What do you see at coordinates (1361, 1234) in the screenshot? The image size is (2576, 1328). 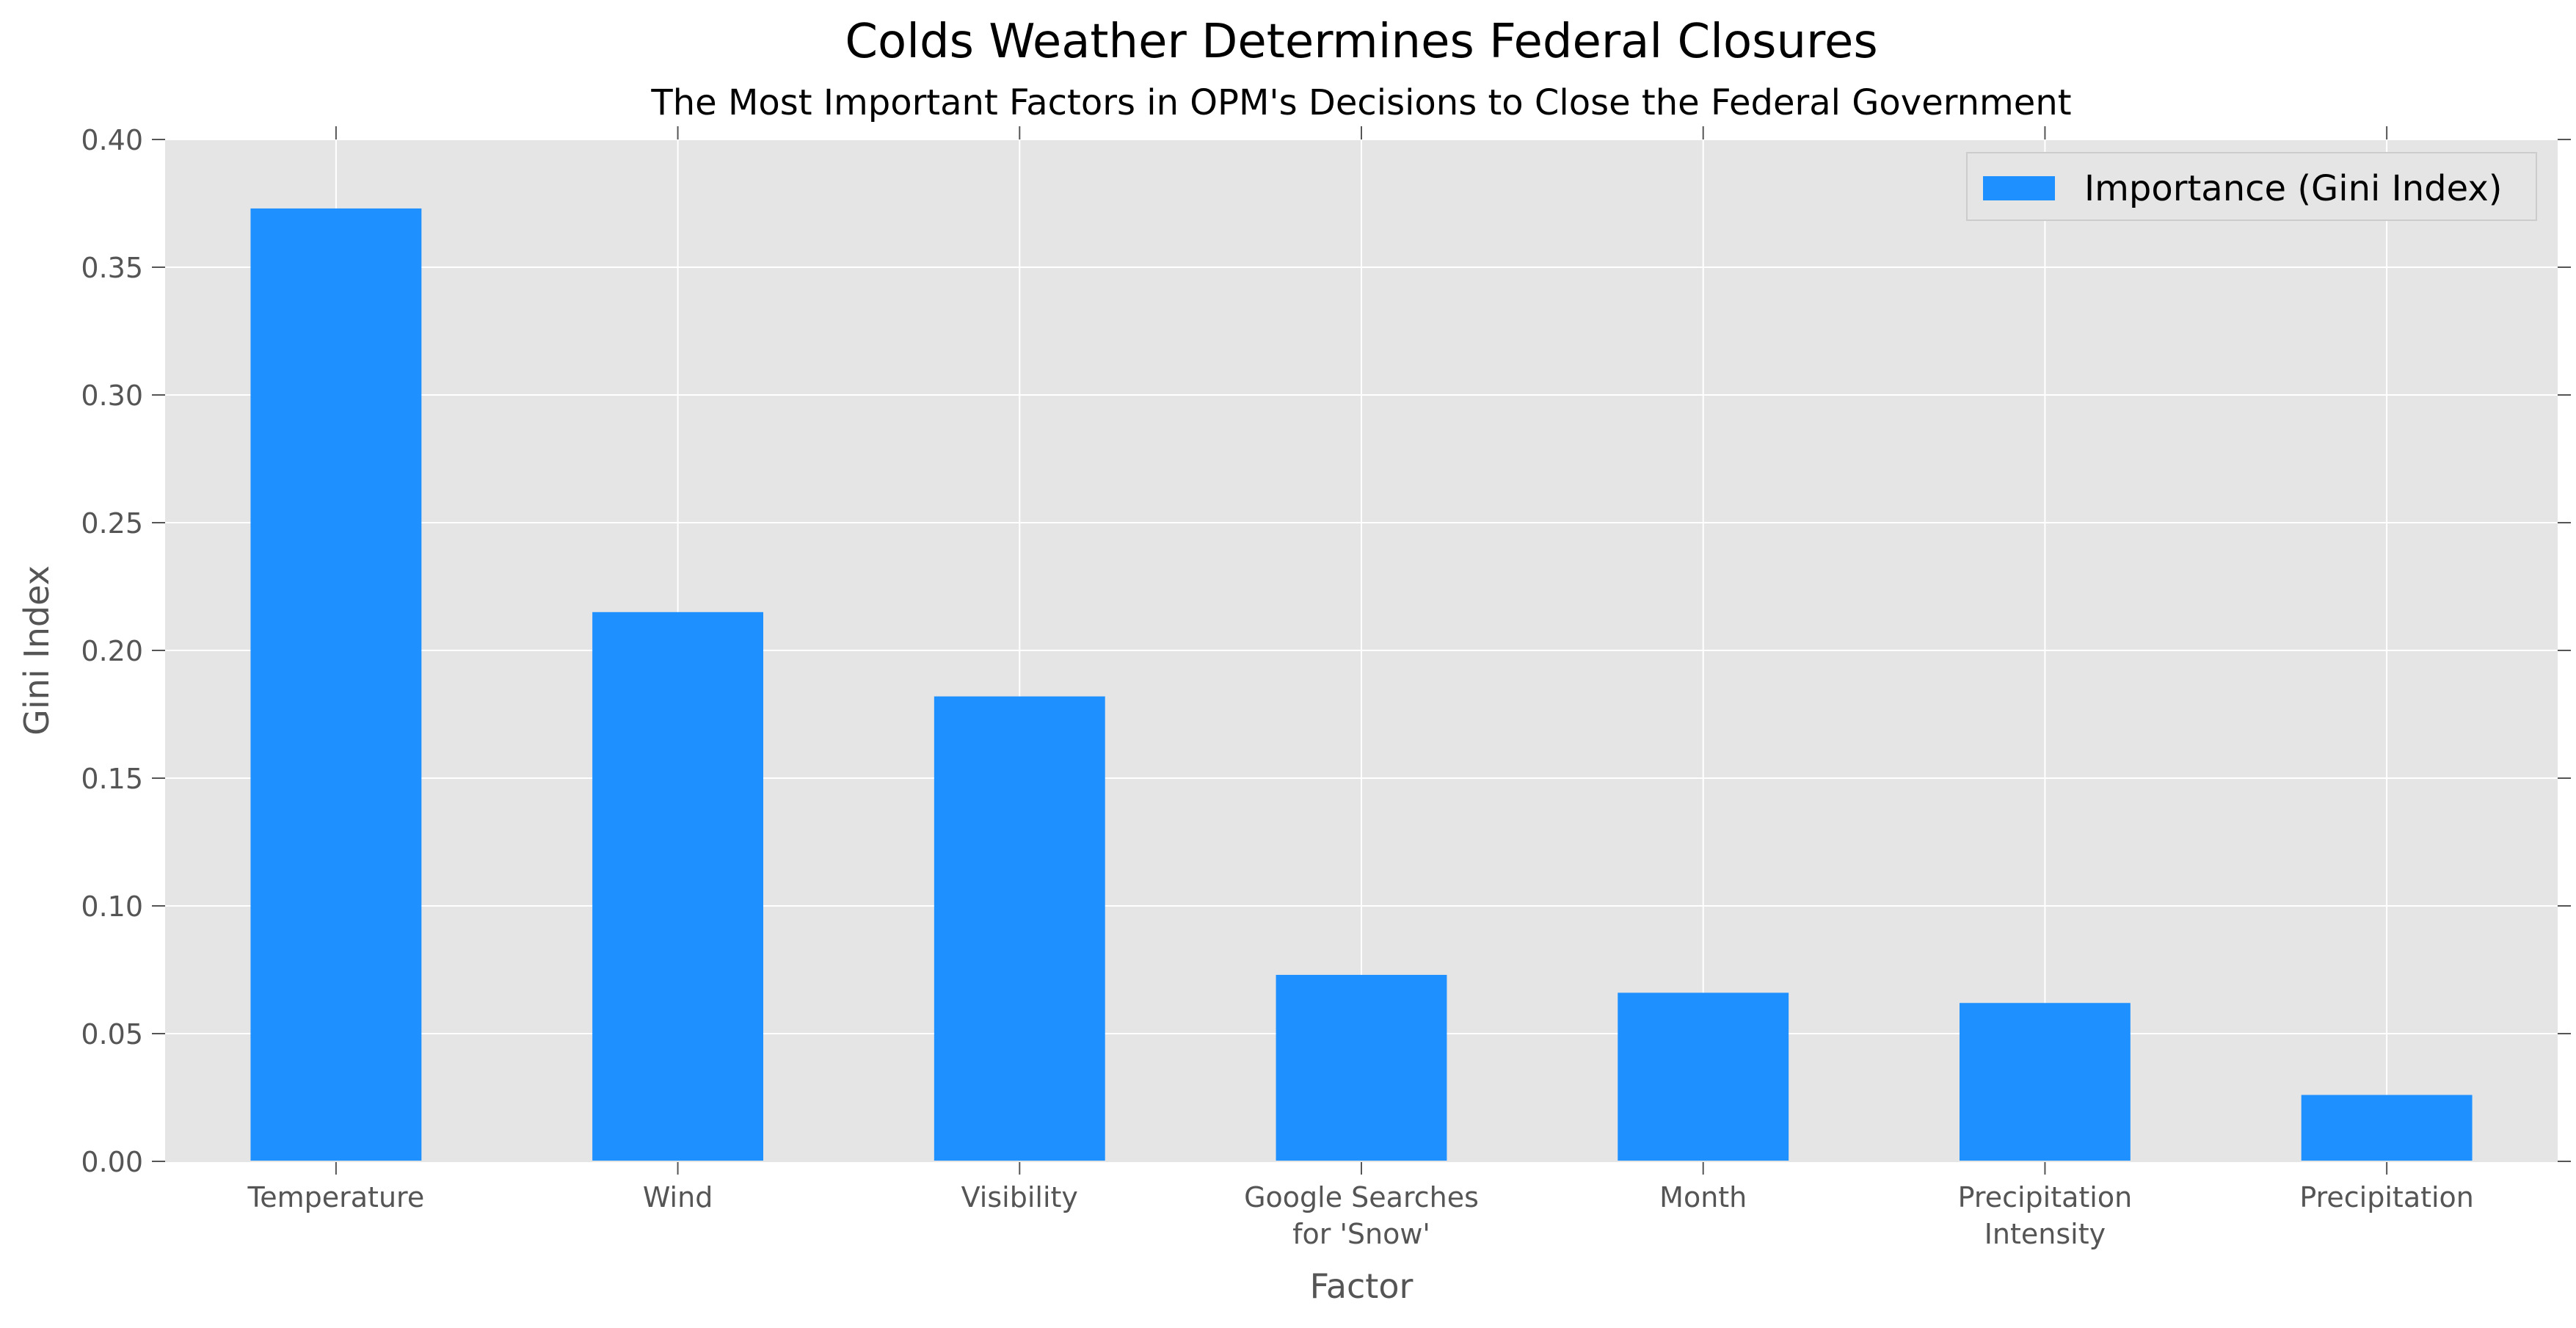 I see `x-tick-label-line: for 'Snow'` at bounding box center [1361, 1234].